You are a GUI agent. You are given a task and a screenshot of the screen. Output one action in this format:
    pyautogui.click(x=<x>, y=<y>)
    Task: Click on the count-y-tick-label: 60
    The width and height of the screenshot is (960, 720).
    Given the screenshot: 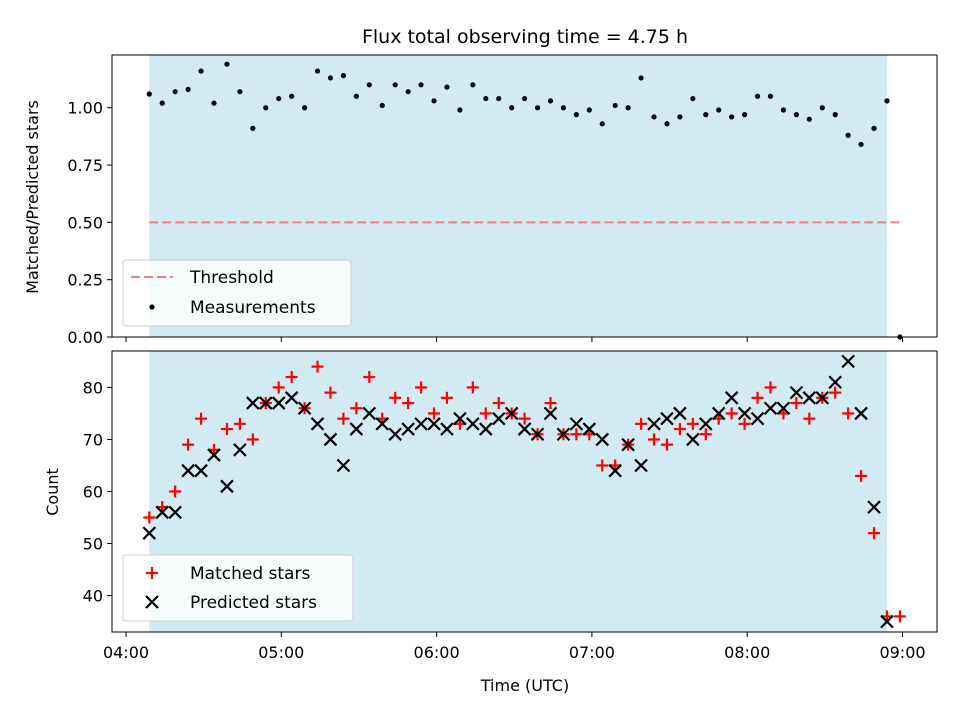 What is the action you would take?
    pyautogui.click(x=93, y=492)
    